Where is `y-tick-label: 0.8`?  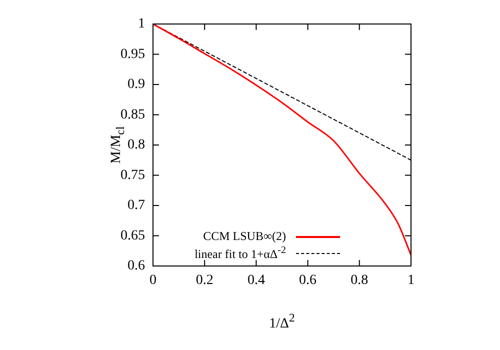
y-tick-label: 0.8 is located at coordinates (136, 145).